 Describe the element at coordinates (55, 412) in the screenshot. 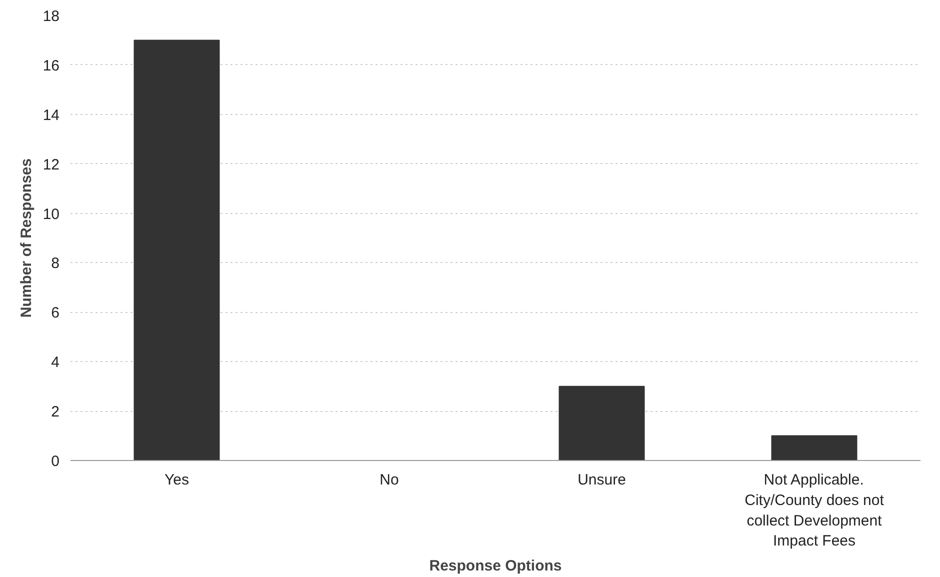

I see `y-tick-label: 2` at that location.